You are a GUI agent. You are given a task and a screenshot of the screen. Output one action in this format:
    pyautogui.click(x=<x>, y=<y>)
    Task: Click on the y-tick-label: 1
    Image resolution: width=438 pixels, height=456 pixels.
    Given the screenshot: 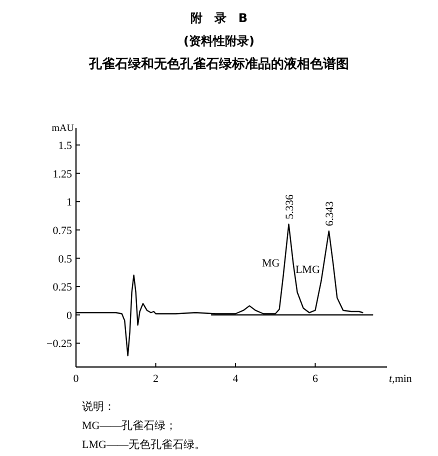 What is the action you would take?
    pyautogui.click(x=69, y=202)
    